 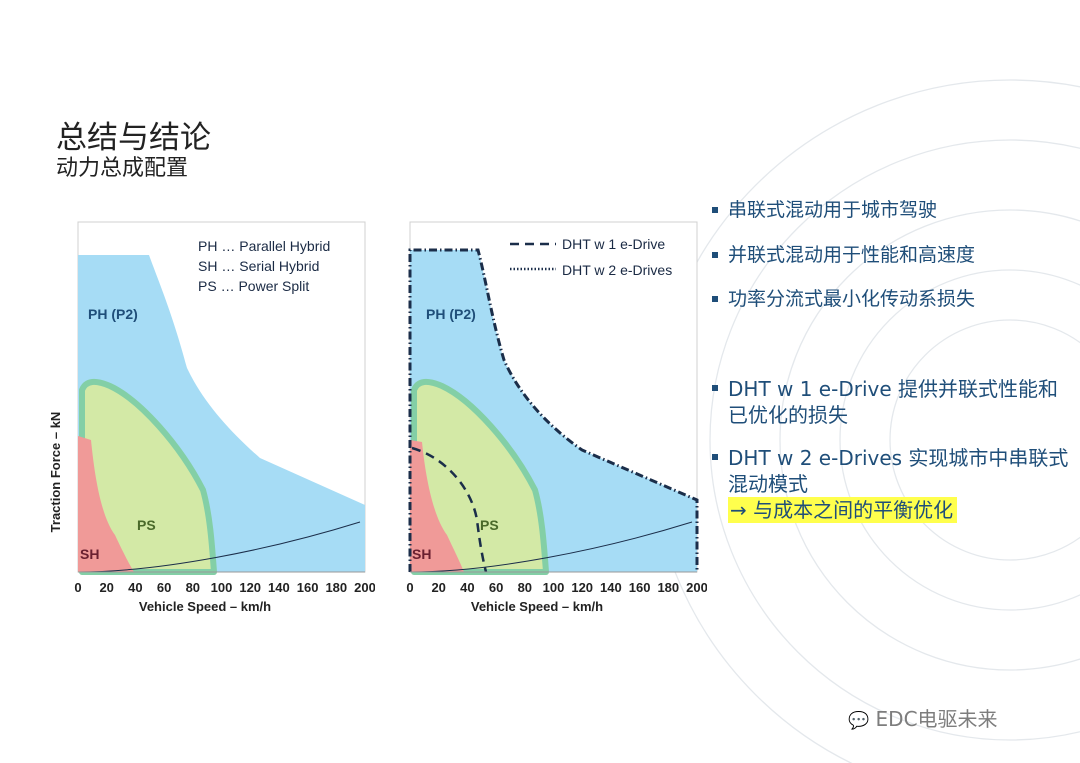 What do you see at coordinates (264, 246) in the screenshot?
I see `legend-ph: PH … Parallel Hybrid` at bounding box center [264, 246].